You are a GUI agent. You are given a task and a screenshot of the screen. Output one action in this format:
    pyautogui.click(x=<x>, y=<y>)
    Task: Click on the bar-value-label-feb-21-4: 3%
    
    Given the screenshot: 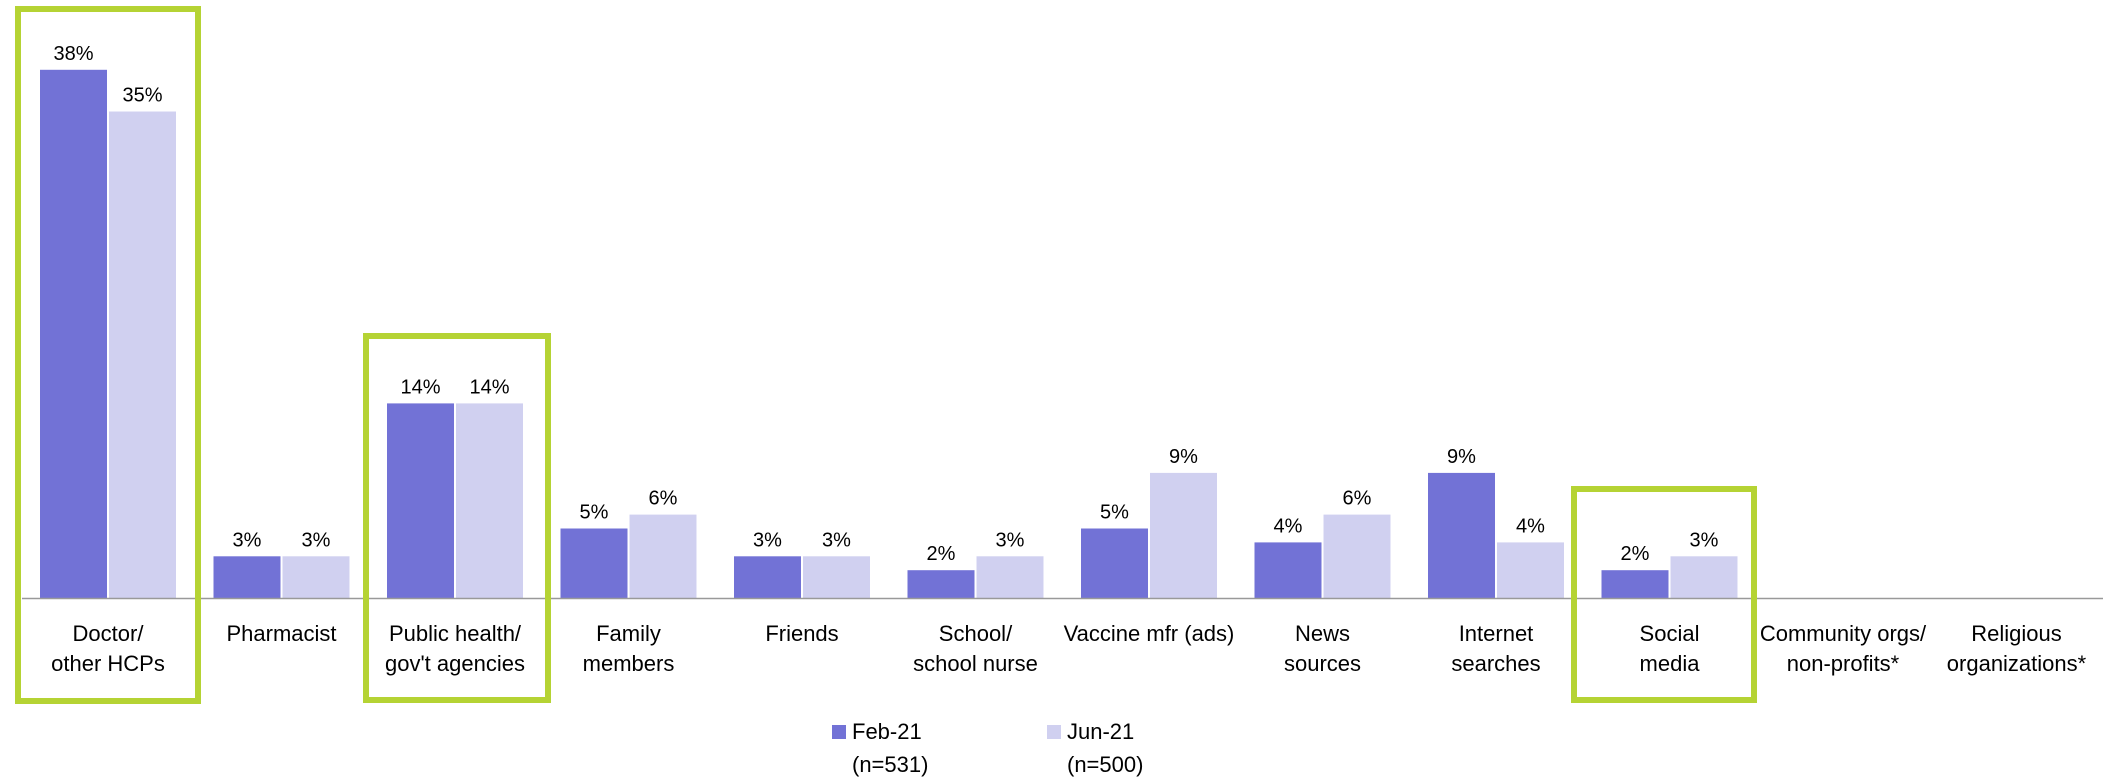 What is the action you would take?
    pyautogui.click(x=767, y=540)
    